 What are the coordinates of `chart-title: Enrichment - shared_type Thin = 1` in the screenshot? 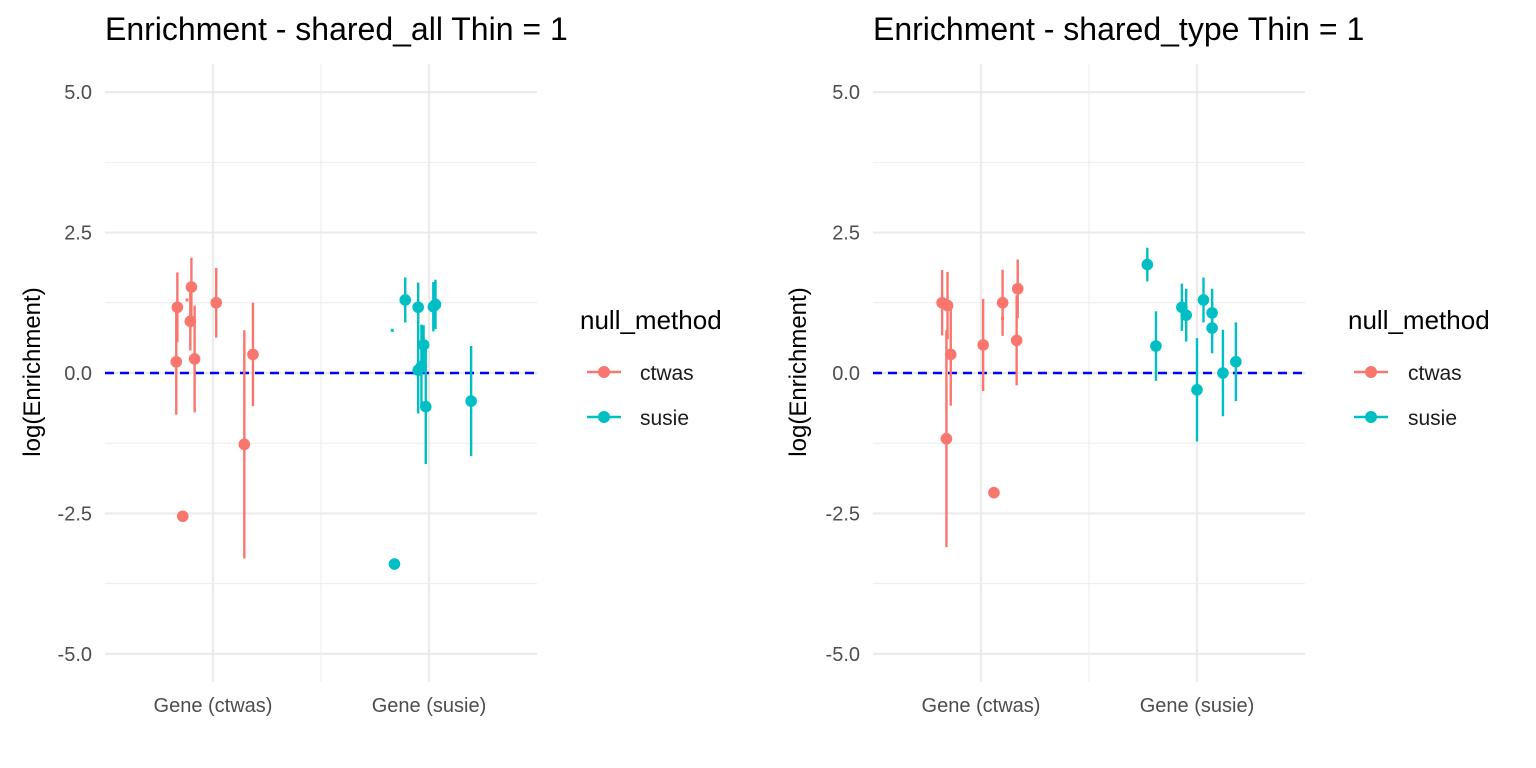 It's located at (1118, 29).